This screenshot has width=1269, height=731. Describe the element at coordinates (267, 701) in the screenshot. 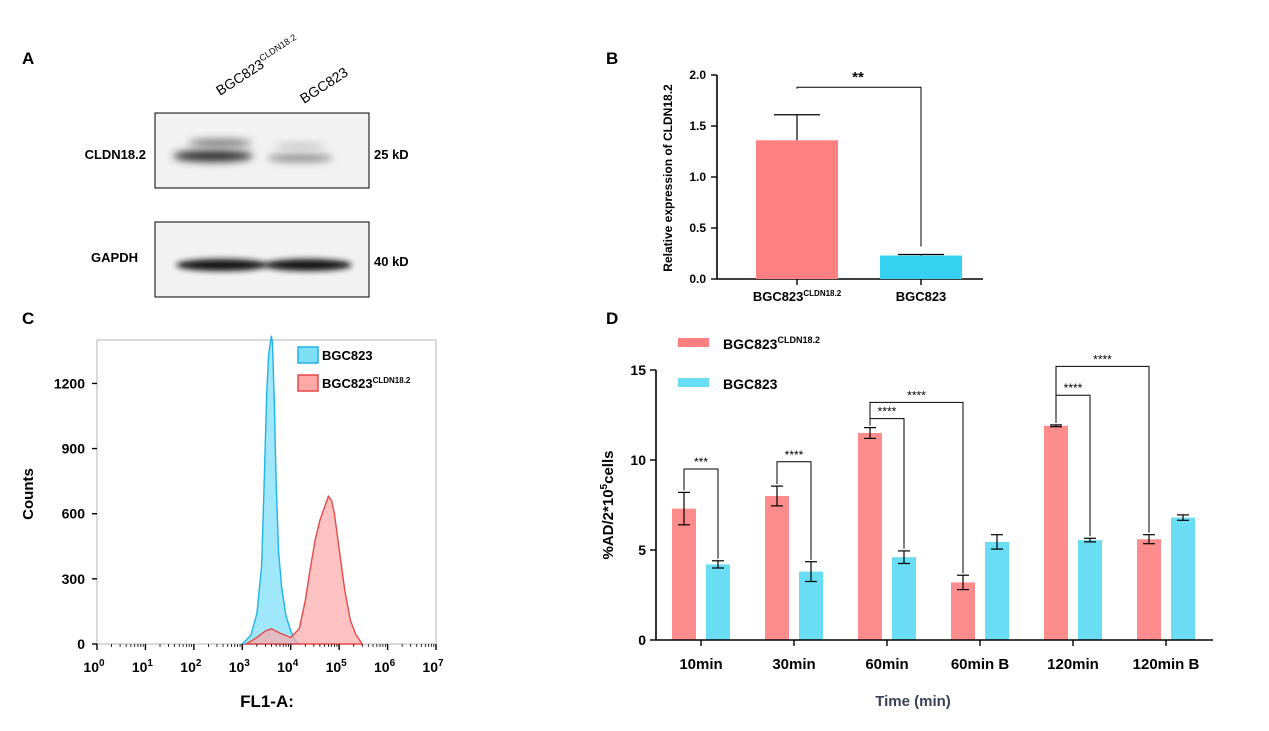

I see `panel-c-xlabel: FL1-A:` at that location.